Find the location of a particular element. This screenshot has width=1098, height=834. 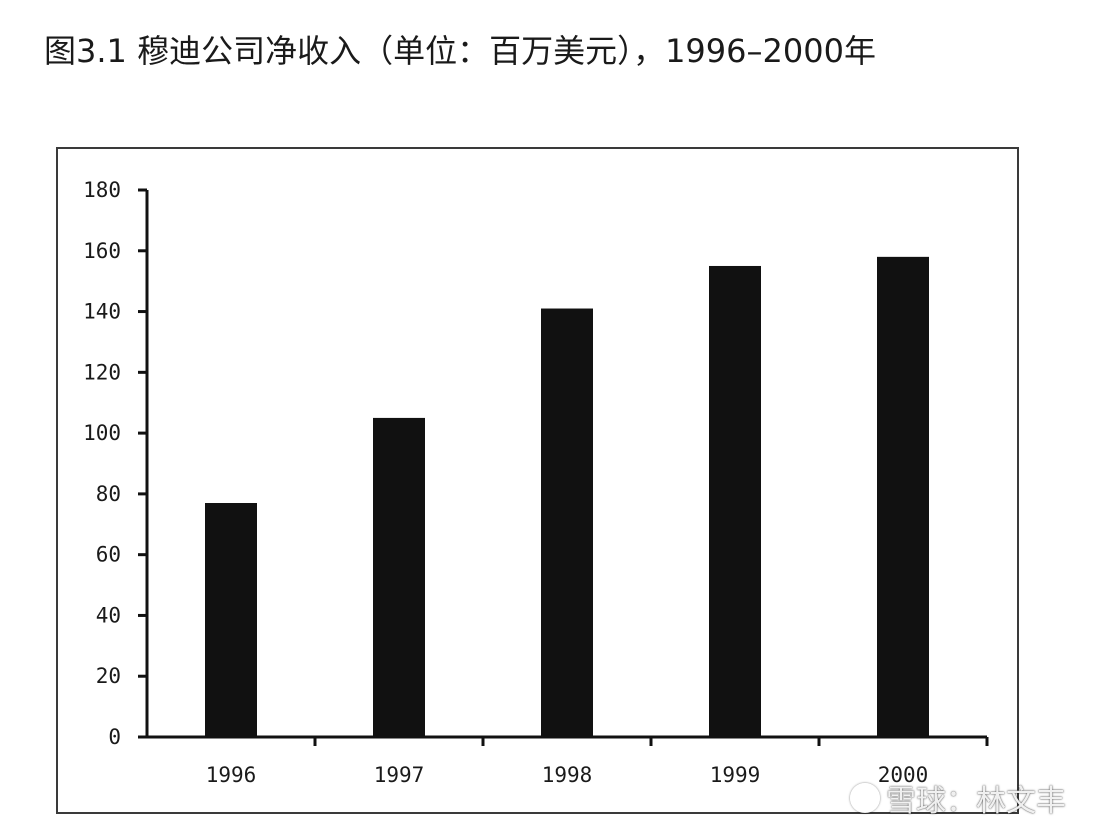

x-tick-label: 1996 is located at coordinates (231, 775).